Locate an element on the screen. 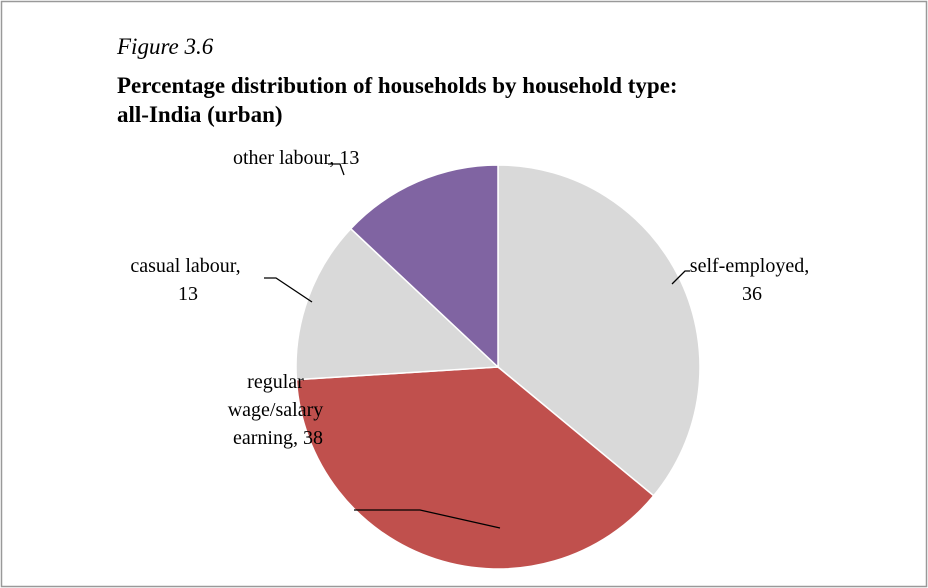  label-line: other labour, 13 is located at coordinates (296, 158).